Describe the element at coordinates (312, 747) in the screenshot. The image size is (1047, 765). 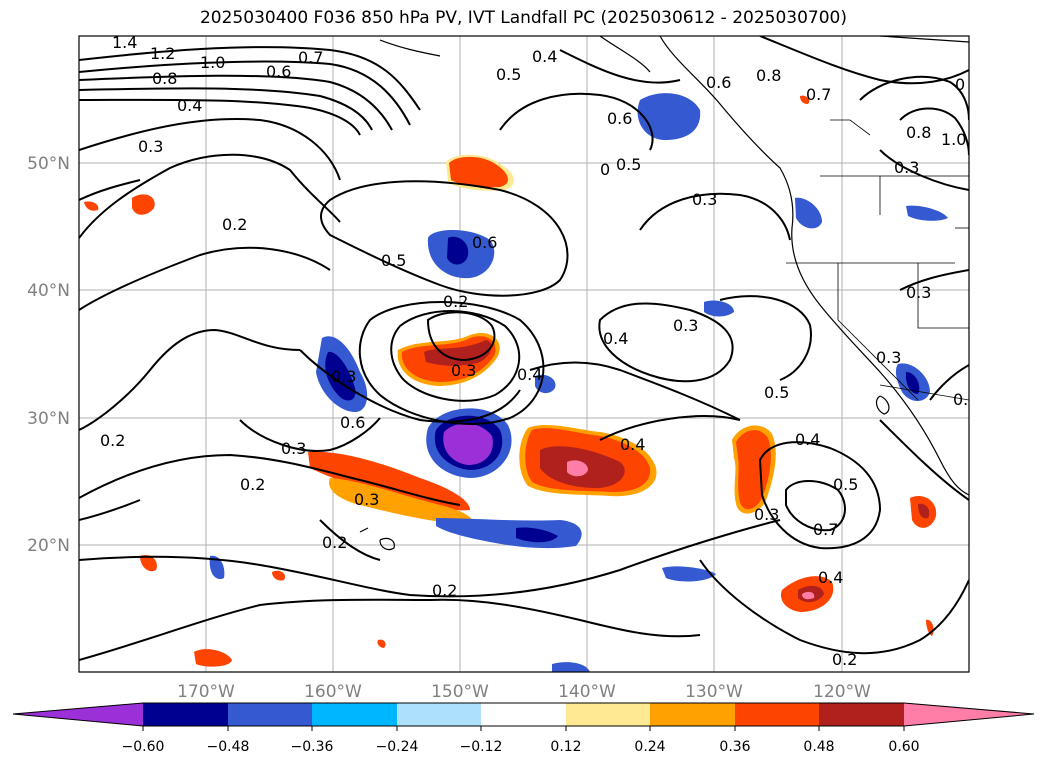
I see `colorbar-tick-label: −0.36` at that location.